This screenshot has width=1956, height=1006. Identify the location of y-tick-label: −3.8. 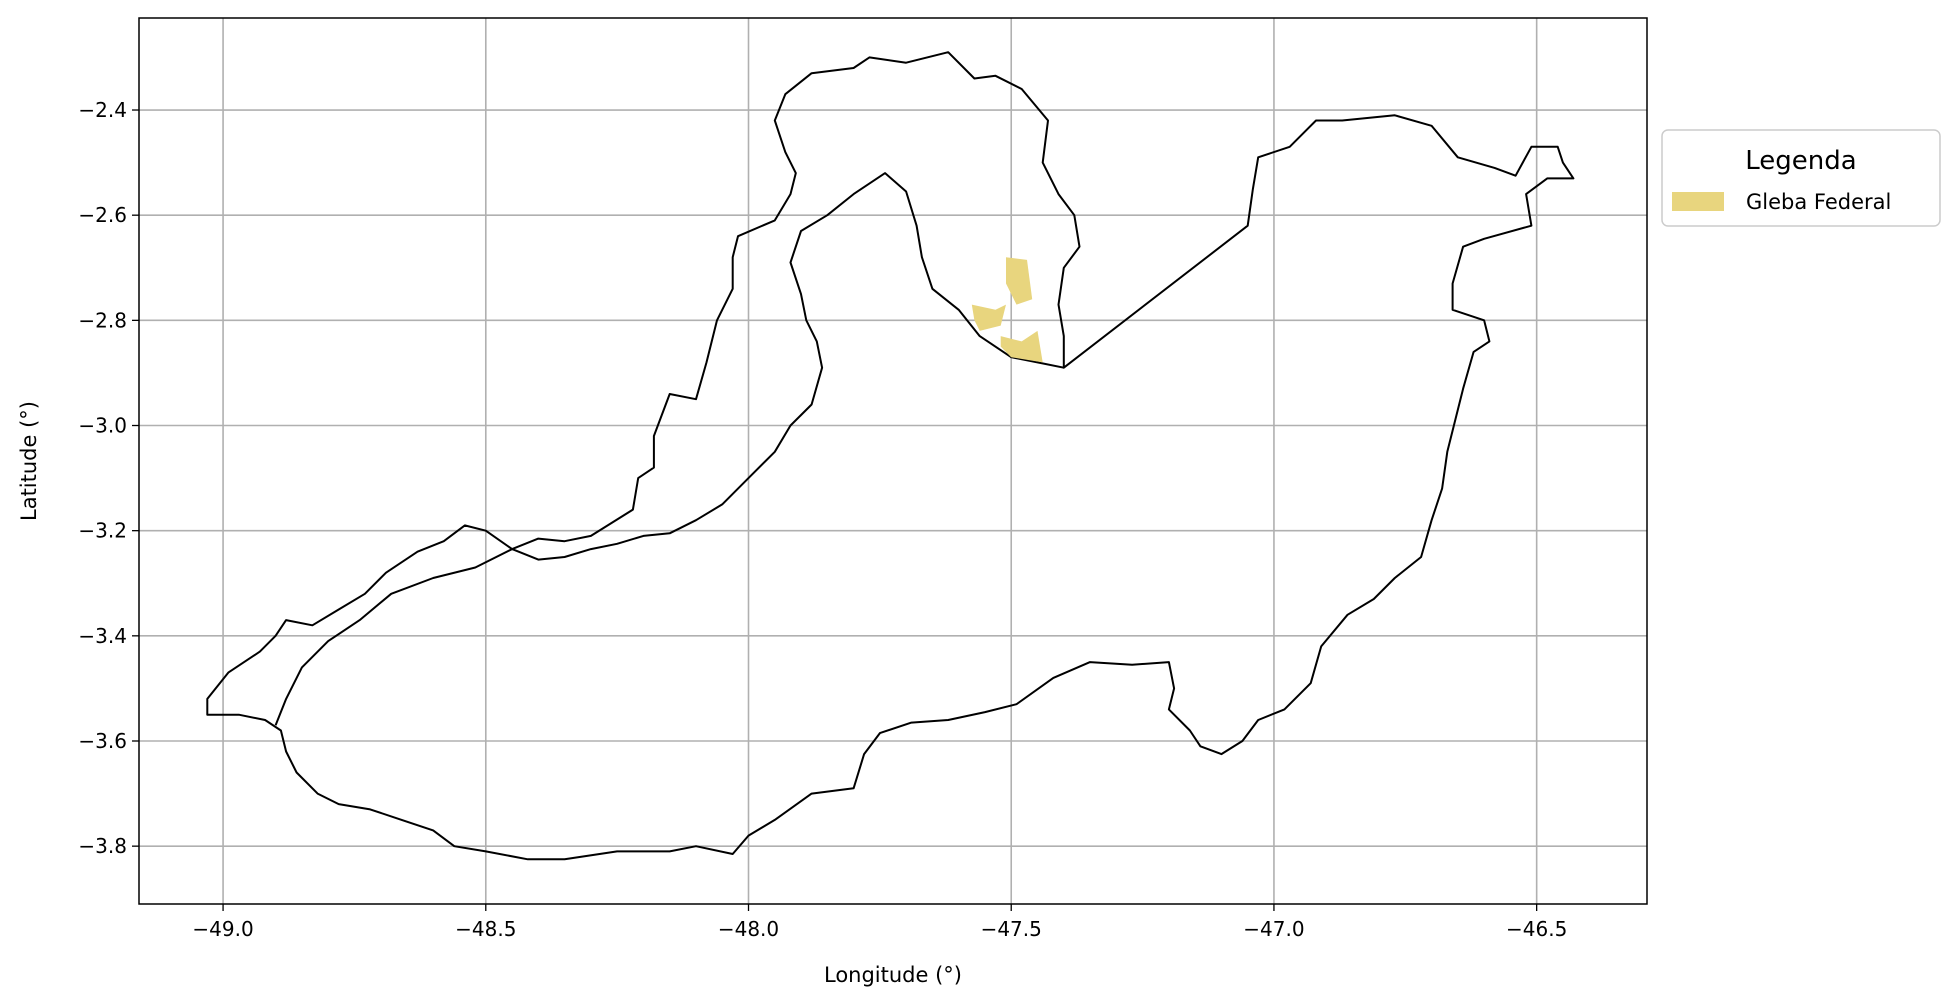
(102, 846).